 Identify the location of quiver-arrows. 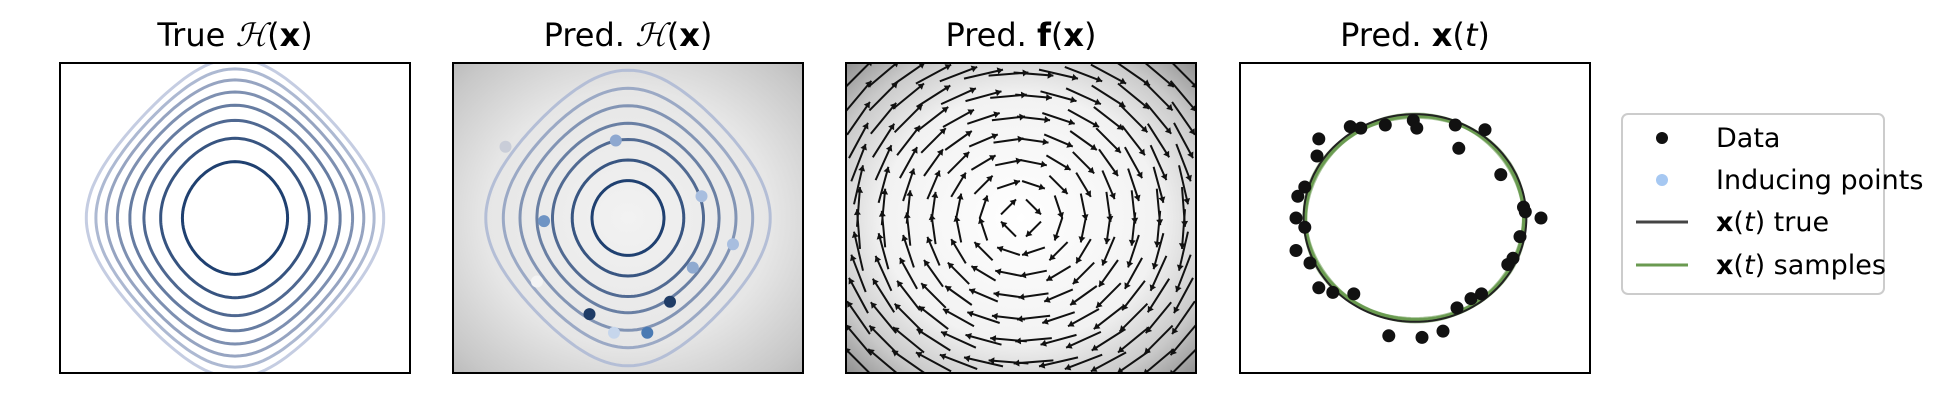
(1021, 218).